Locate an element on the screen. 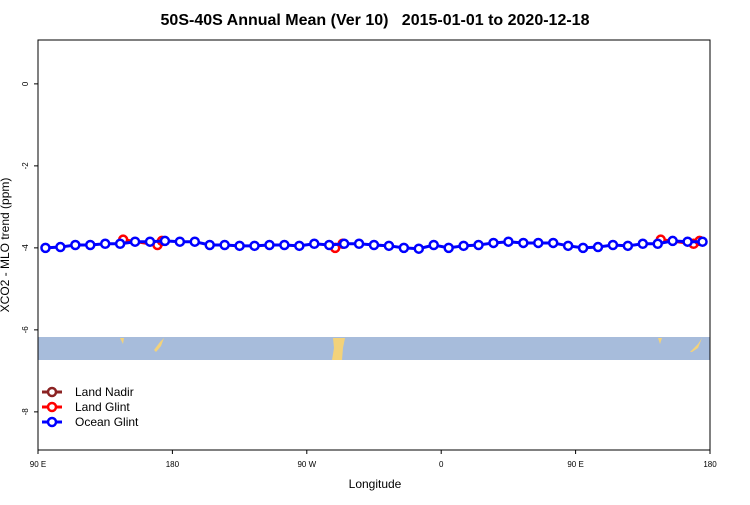 The image size is (750, 505). y-axis-label: XCO2 - MLO trend (ppm) is located at coordinates (6, 245).